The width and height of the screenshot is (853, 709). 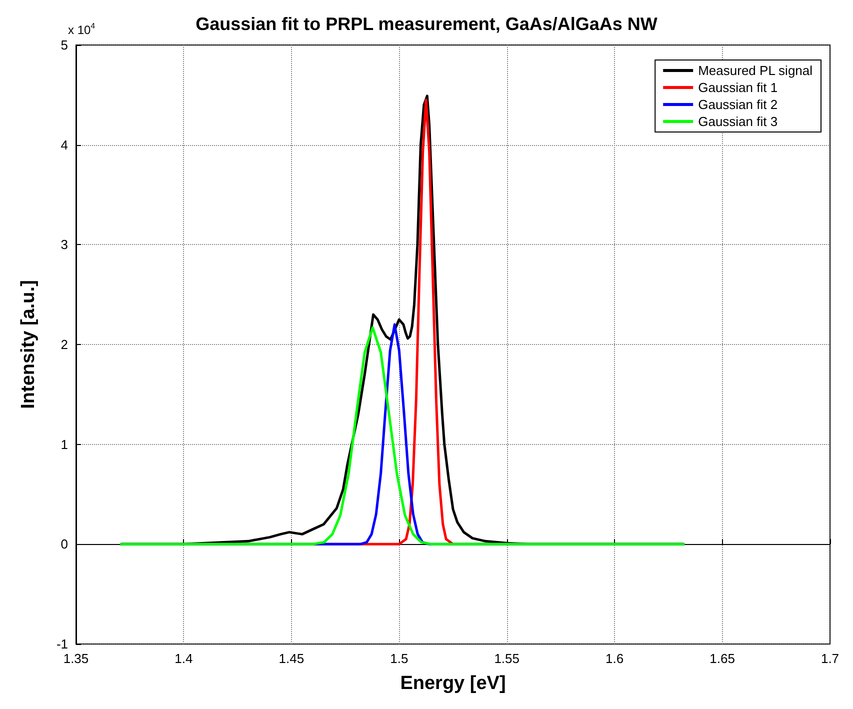 What do you see at coordinates (755, 70) in the screenshot?
I see `legend-label: Measured PL signal` at bounding box center [755, 70].